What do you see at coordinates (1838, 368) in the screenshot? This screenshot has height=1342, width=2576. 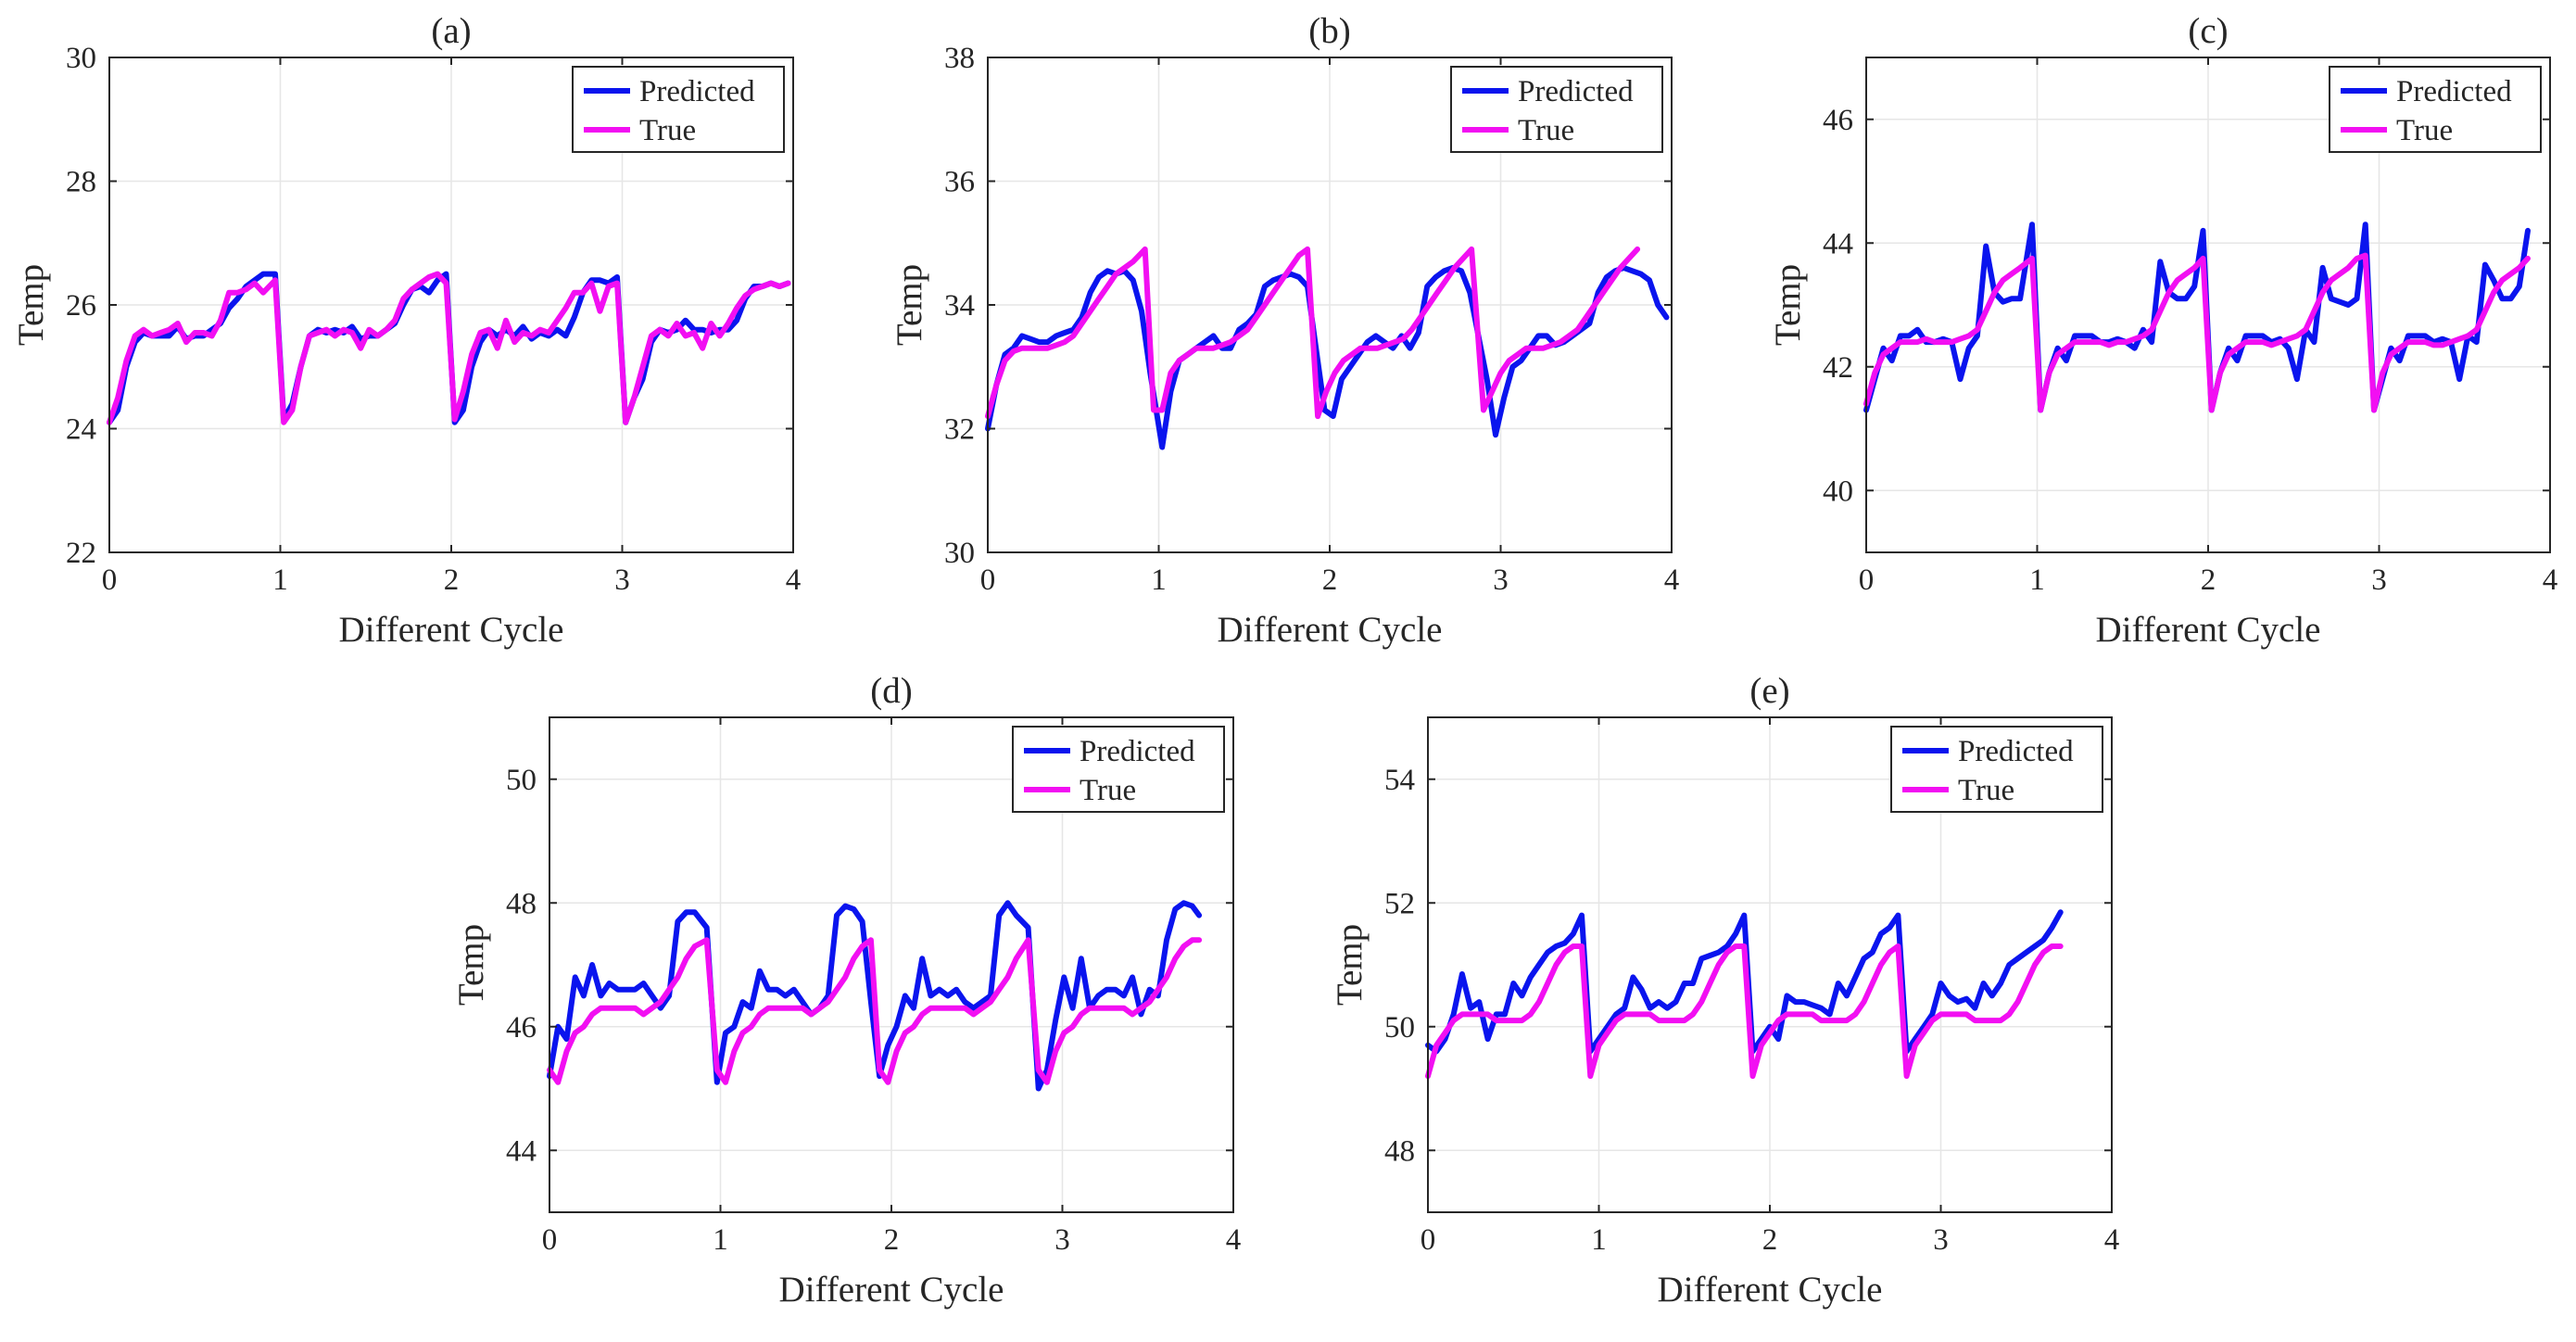 I see `y-tick-label: 42` at bounding box center [1838, 368].